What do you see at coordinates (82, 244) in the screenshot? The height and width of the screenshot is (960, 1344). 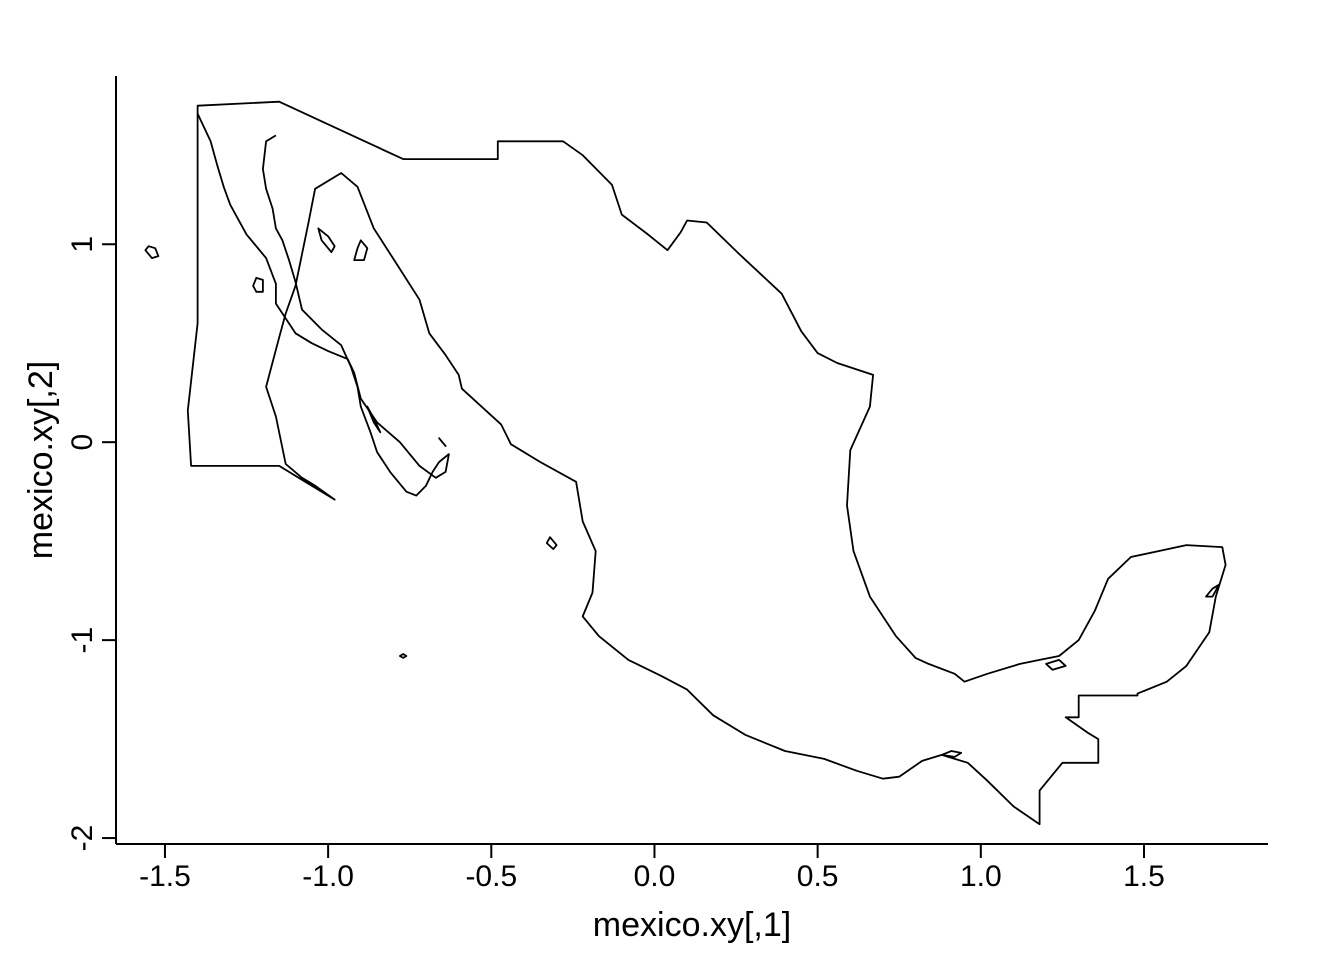 I see `y-tick-label: 1` at bounding box center [82, 244].